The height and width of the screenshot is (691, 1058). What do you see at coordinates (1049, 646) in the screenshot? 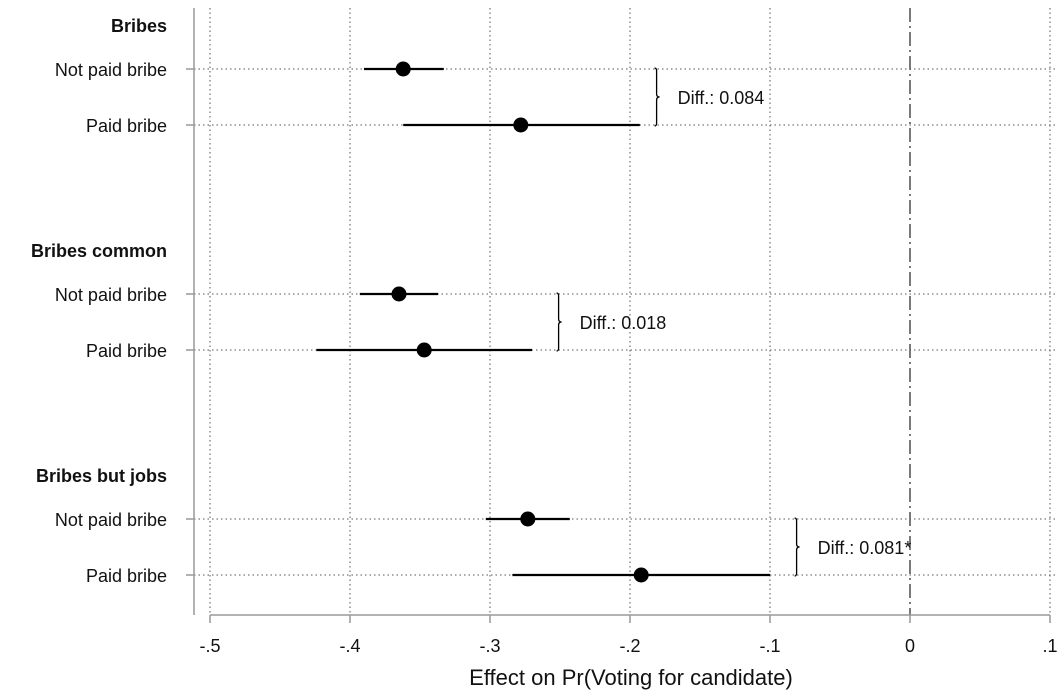
I see `x-tick-label: .1` at bounding box center [1049, 646].